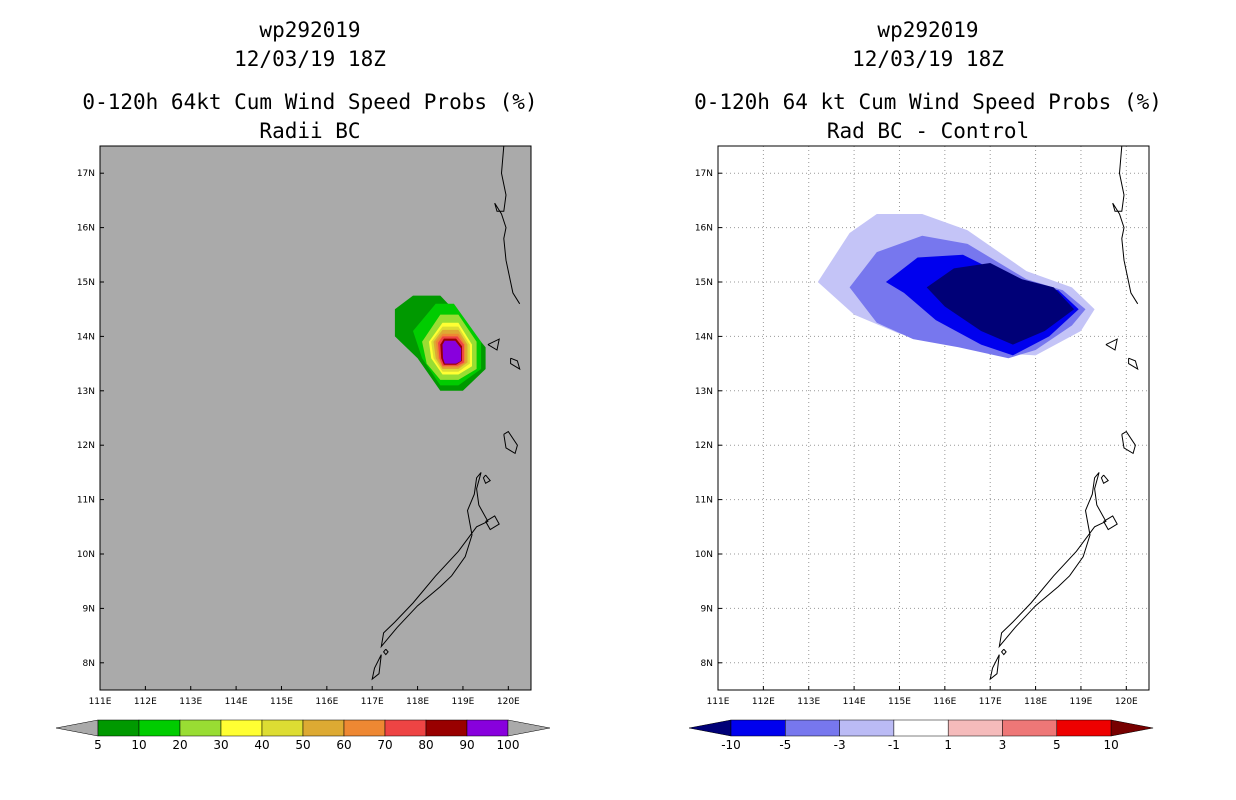 Image resolution: width=1236 pixels, height=800 pixels. I want to click on right-title-line-4: Rad BC - Control, so click(928, 131).